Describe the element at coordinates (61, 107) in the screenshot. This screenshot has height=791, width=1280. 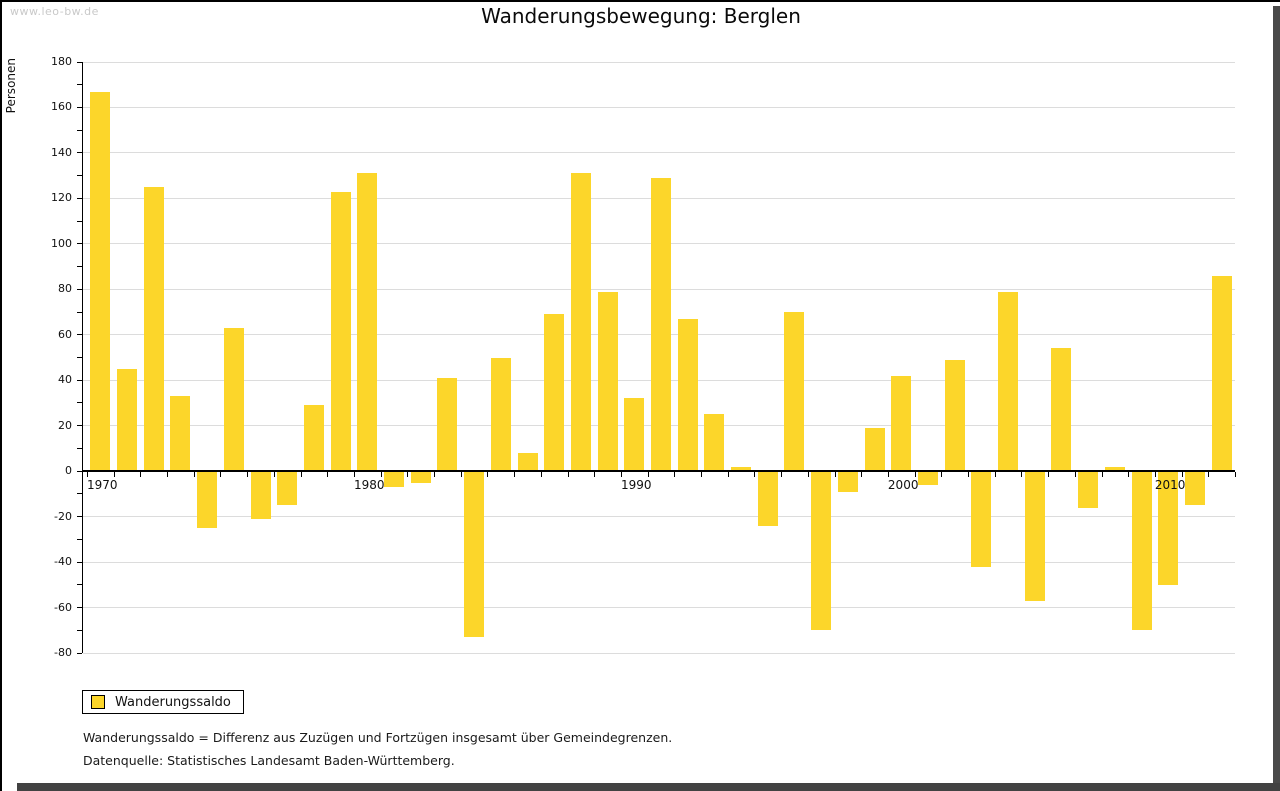
I see `y-tick-label: 160` at that location.